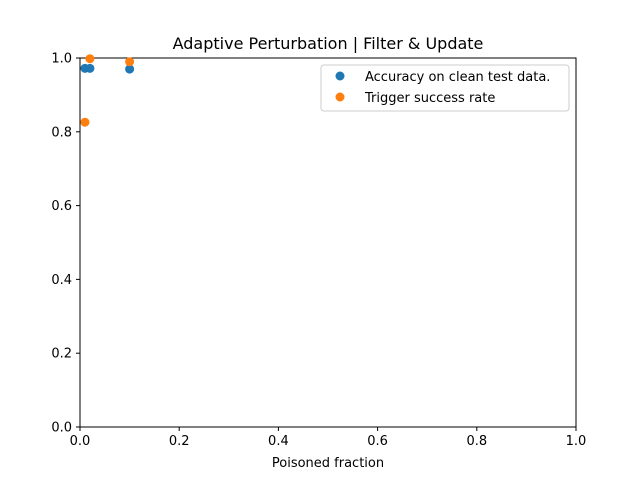 Image resolution: width=640 pixels, height=480 pixels. Describe the element at coordinates (328, 438) in the screenshot. I see `x-axis: 0.0 0.2 0.4 0.6 0.8 1.0` at that location.